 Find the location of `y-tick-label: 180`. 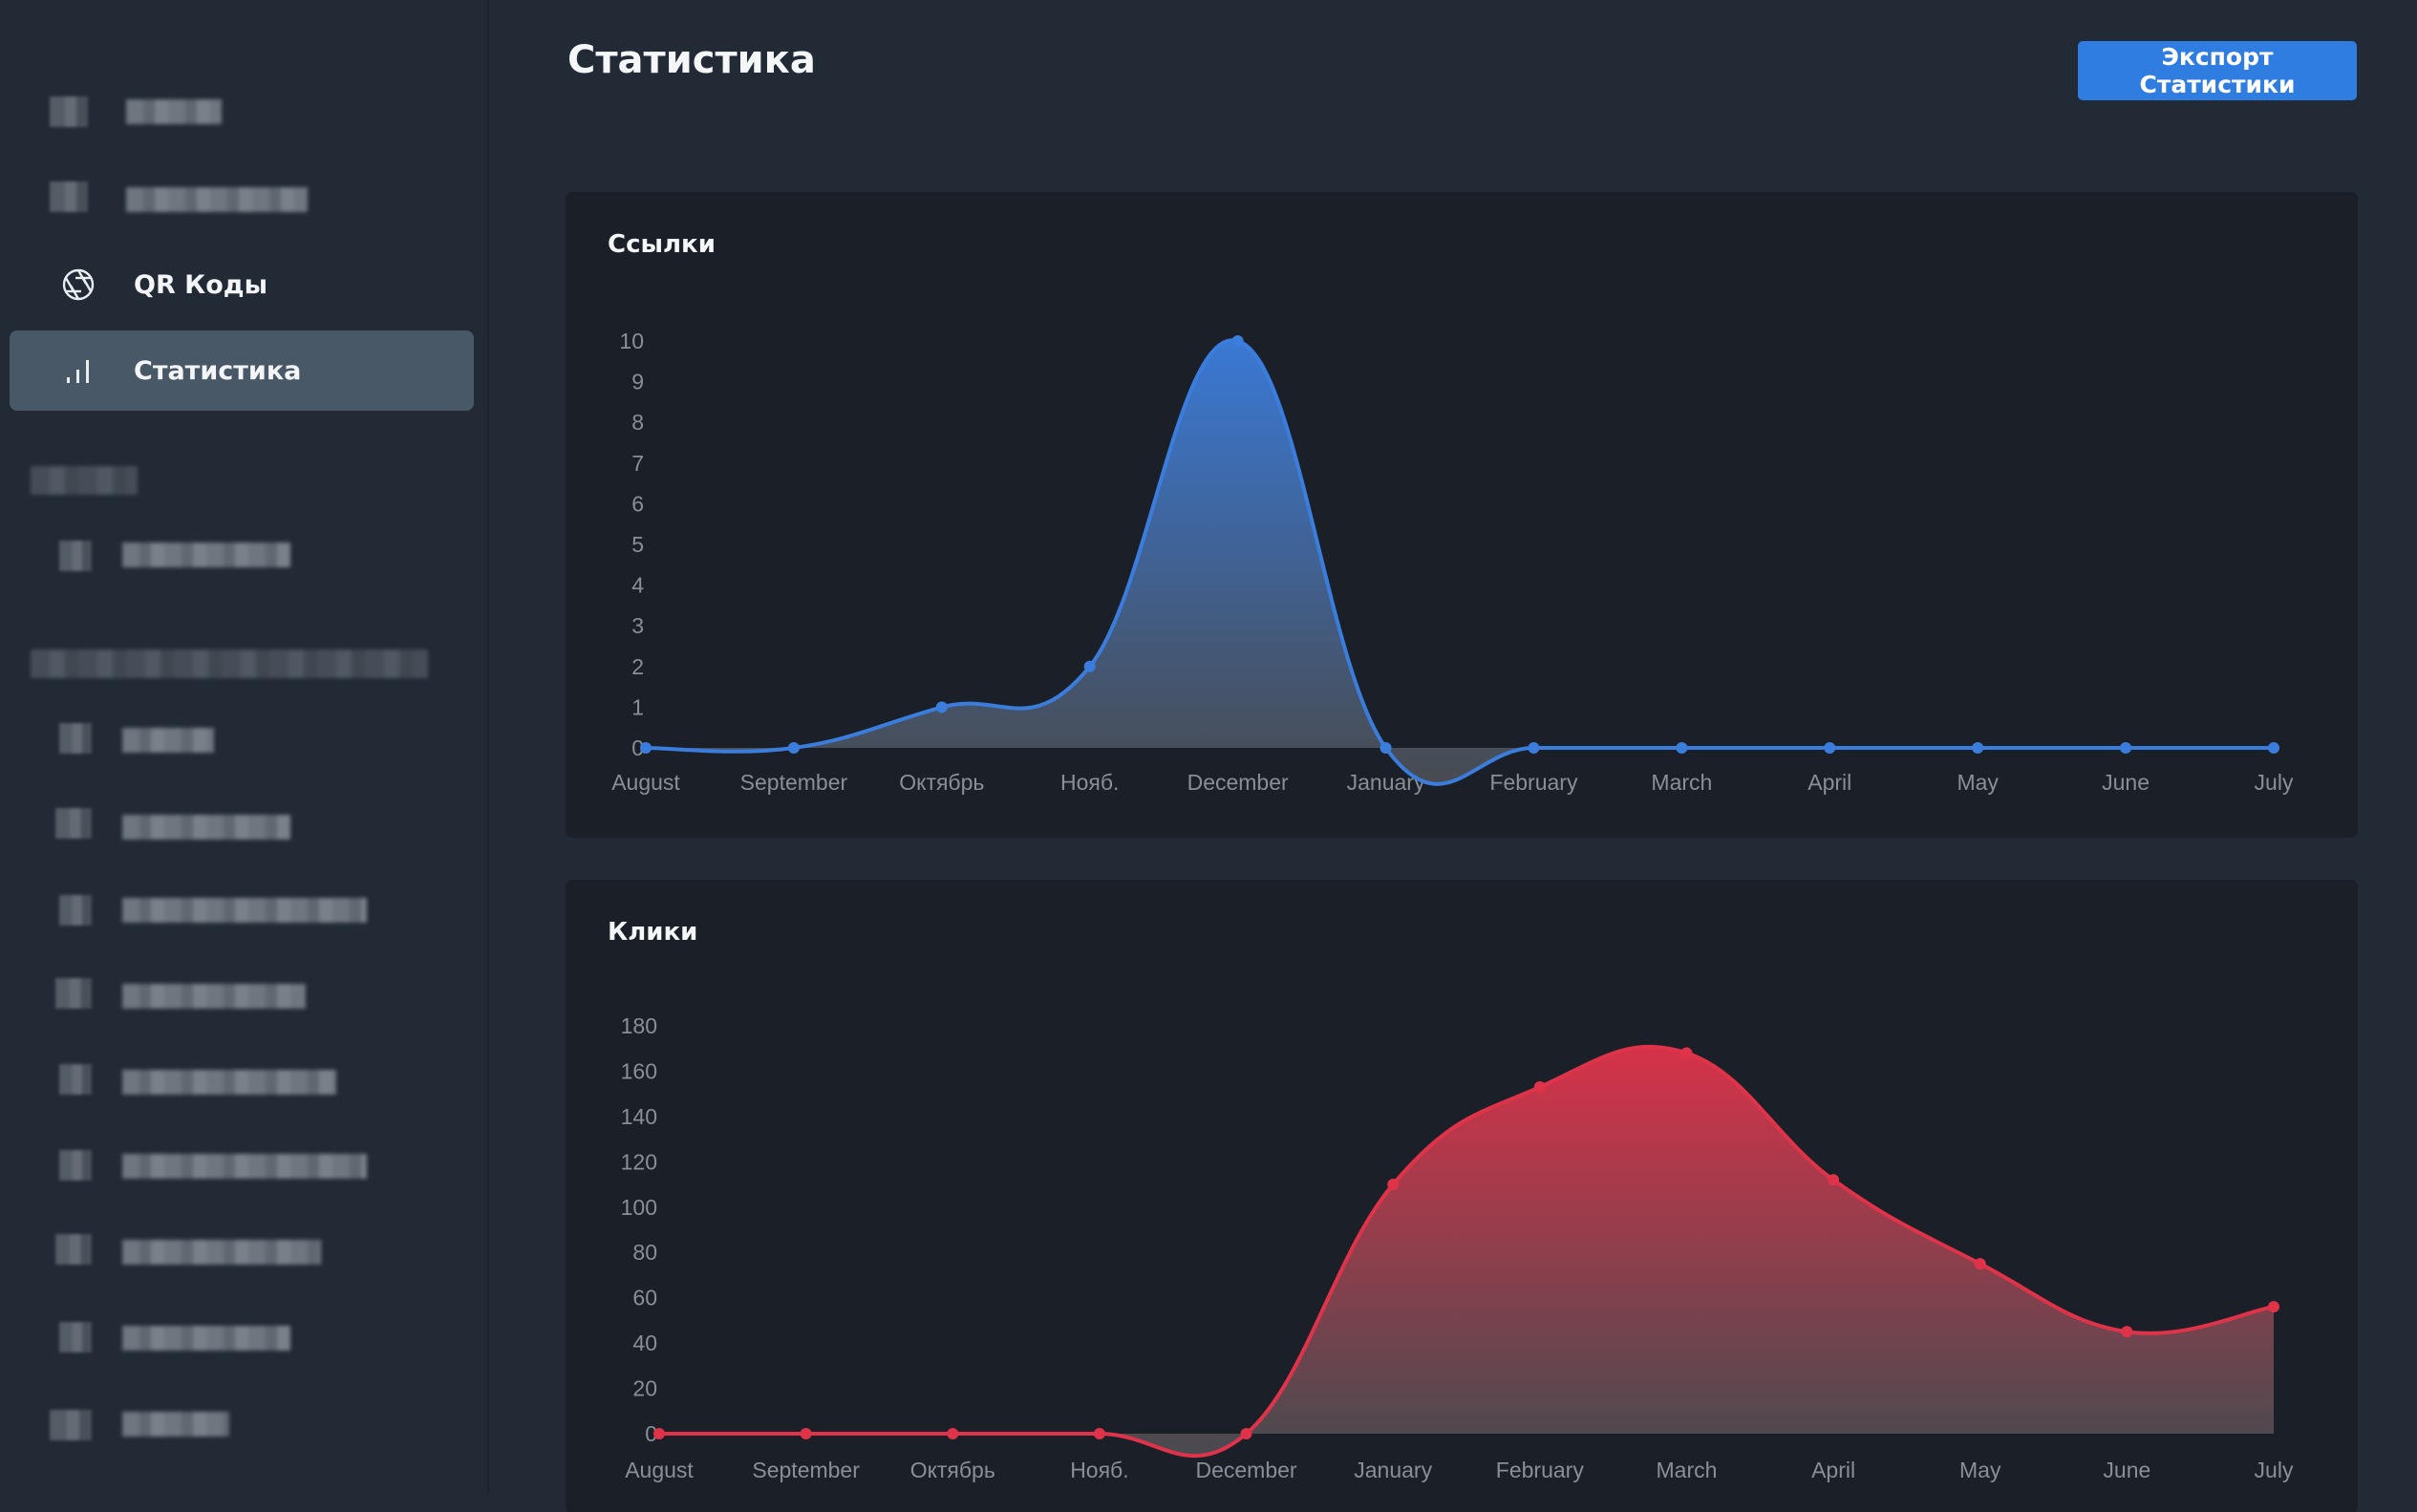

y-tick-label: 180 is located at coordinates (639, 1025).